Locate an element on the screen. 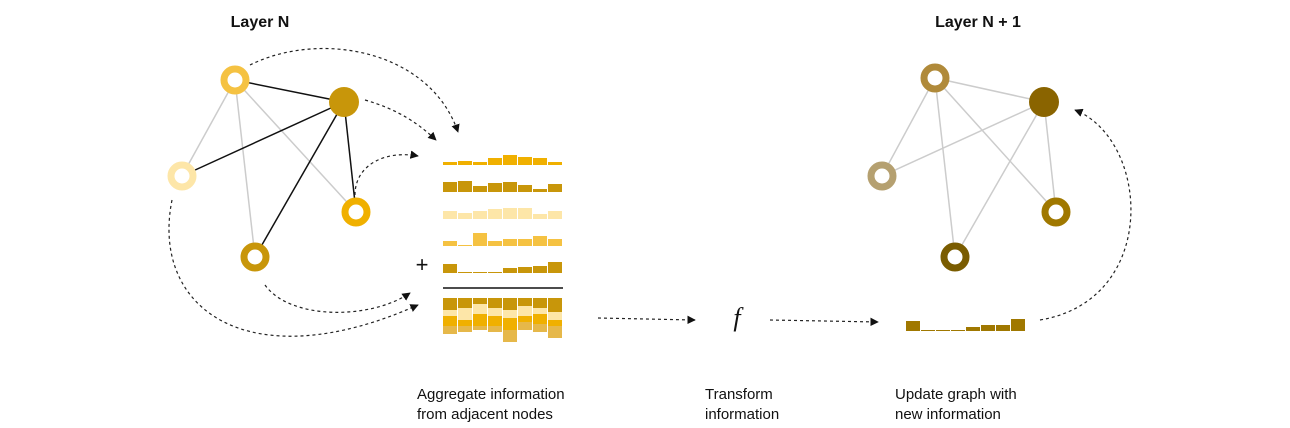 Image resolution: width=1290 pixels, height=428 pixels. caption-line: information is located at coordinates (742, 414).